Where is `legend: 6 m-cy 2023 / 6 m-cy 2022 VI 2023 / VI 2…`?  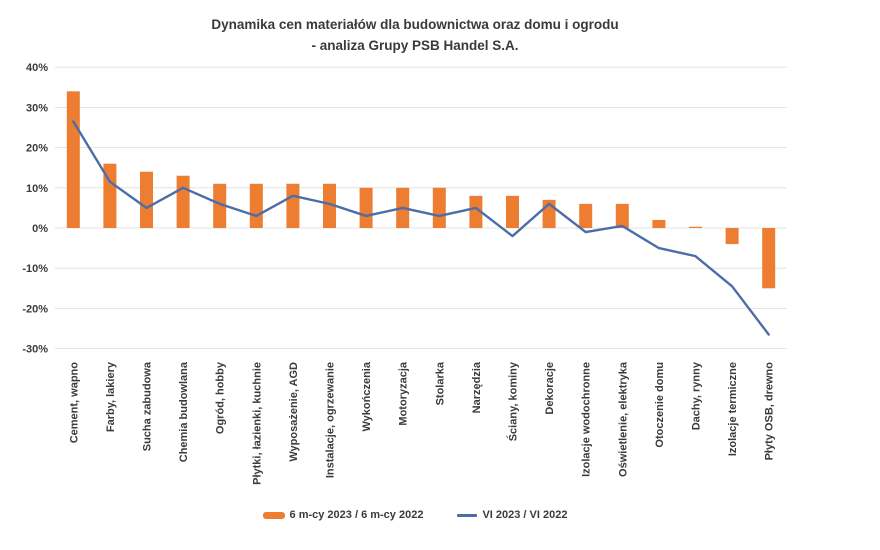
legend: 6 m-cy 2023 / 6 m-cy 2022 VI 2023 / VI 2… is located at coordinates (415, 515).